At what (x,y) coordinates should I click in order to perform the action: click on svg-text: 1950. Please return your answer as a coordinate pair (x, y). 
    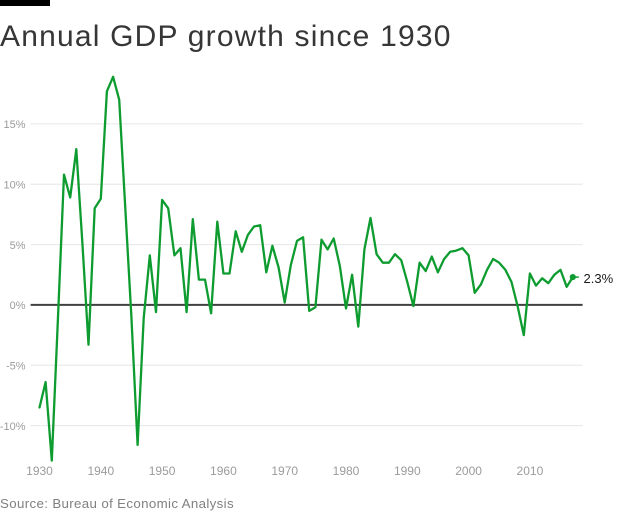
    Looking at the image, I should click on (162, 471).